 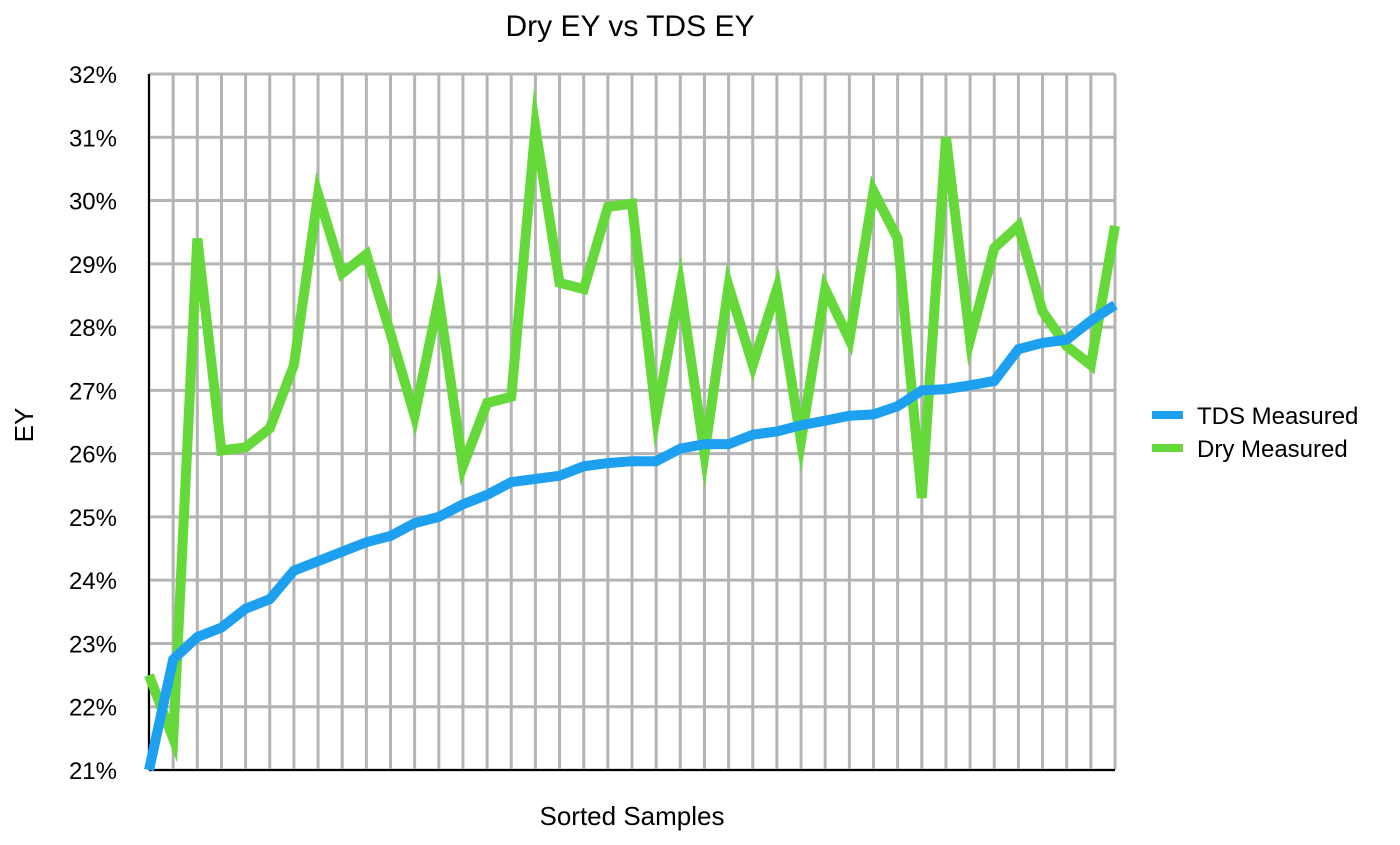 I want to click on y-tick-labels: 21% 22% 23% 24% 25% 26% 27% 28% 29% 30% 31% 32%, so click(x=93, y=423).